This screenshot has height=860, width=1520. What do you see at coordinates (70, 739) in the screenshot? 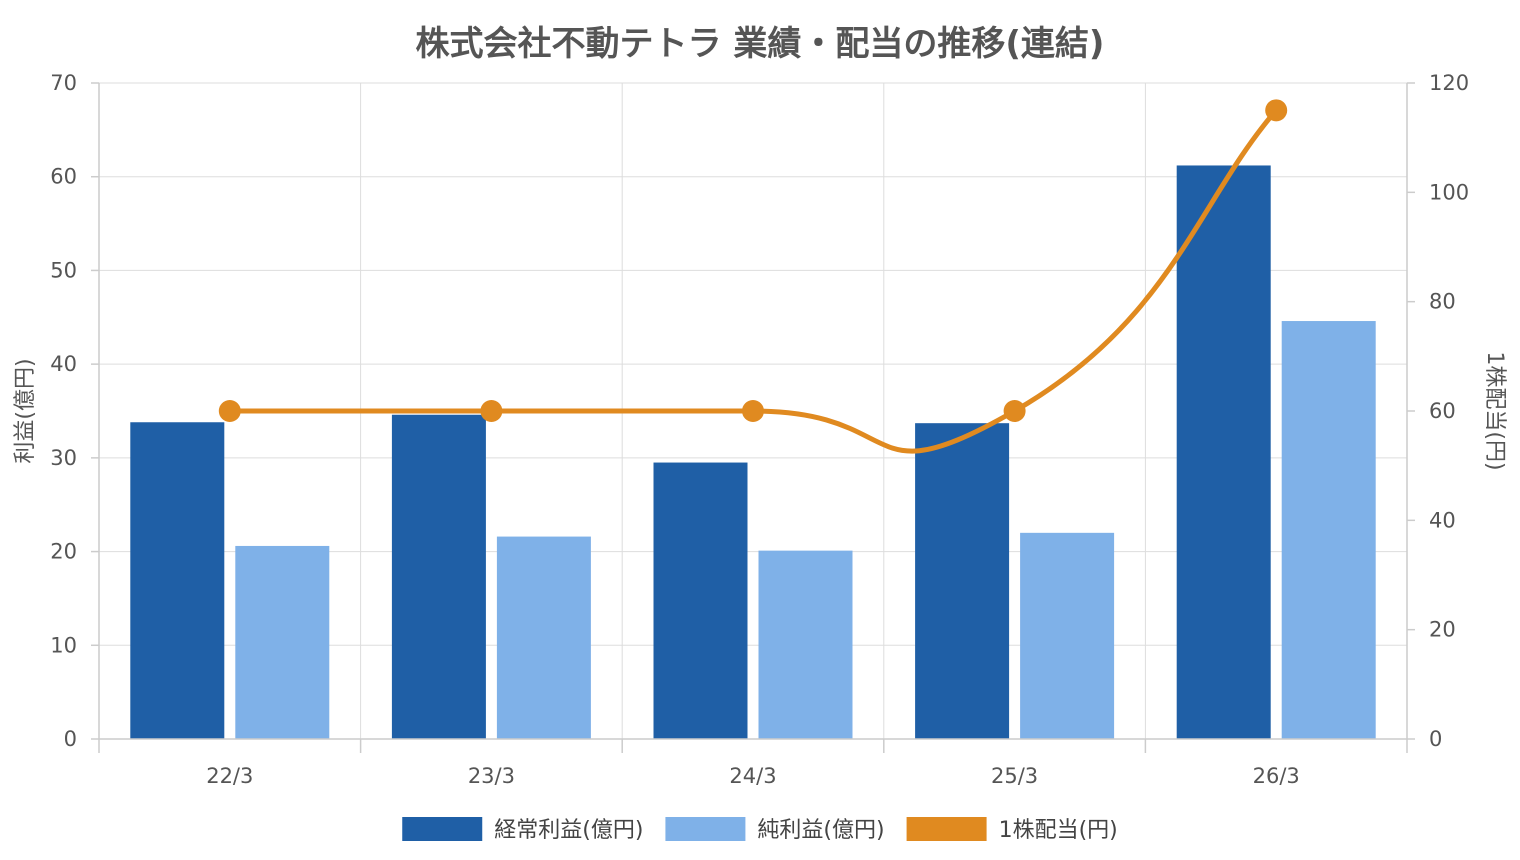
I see `left-tick-label: 0` at bounding box center [70, 739].